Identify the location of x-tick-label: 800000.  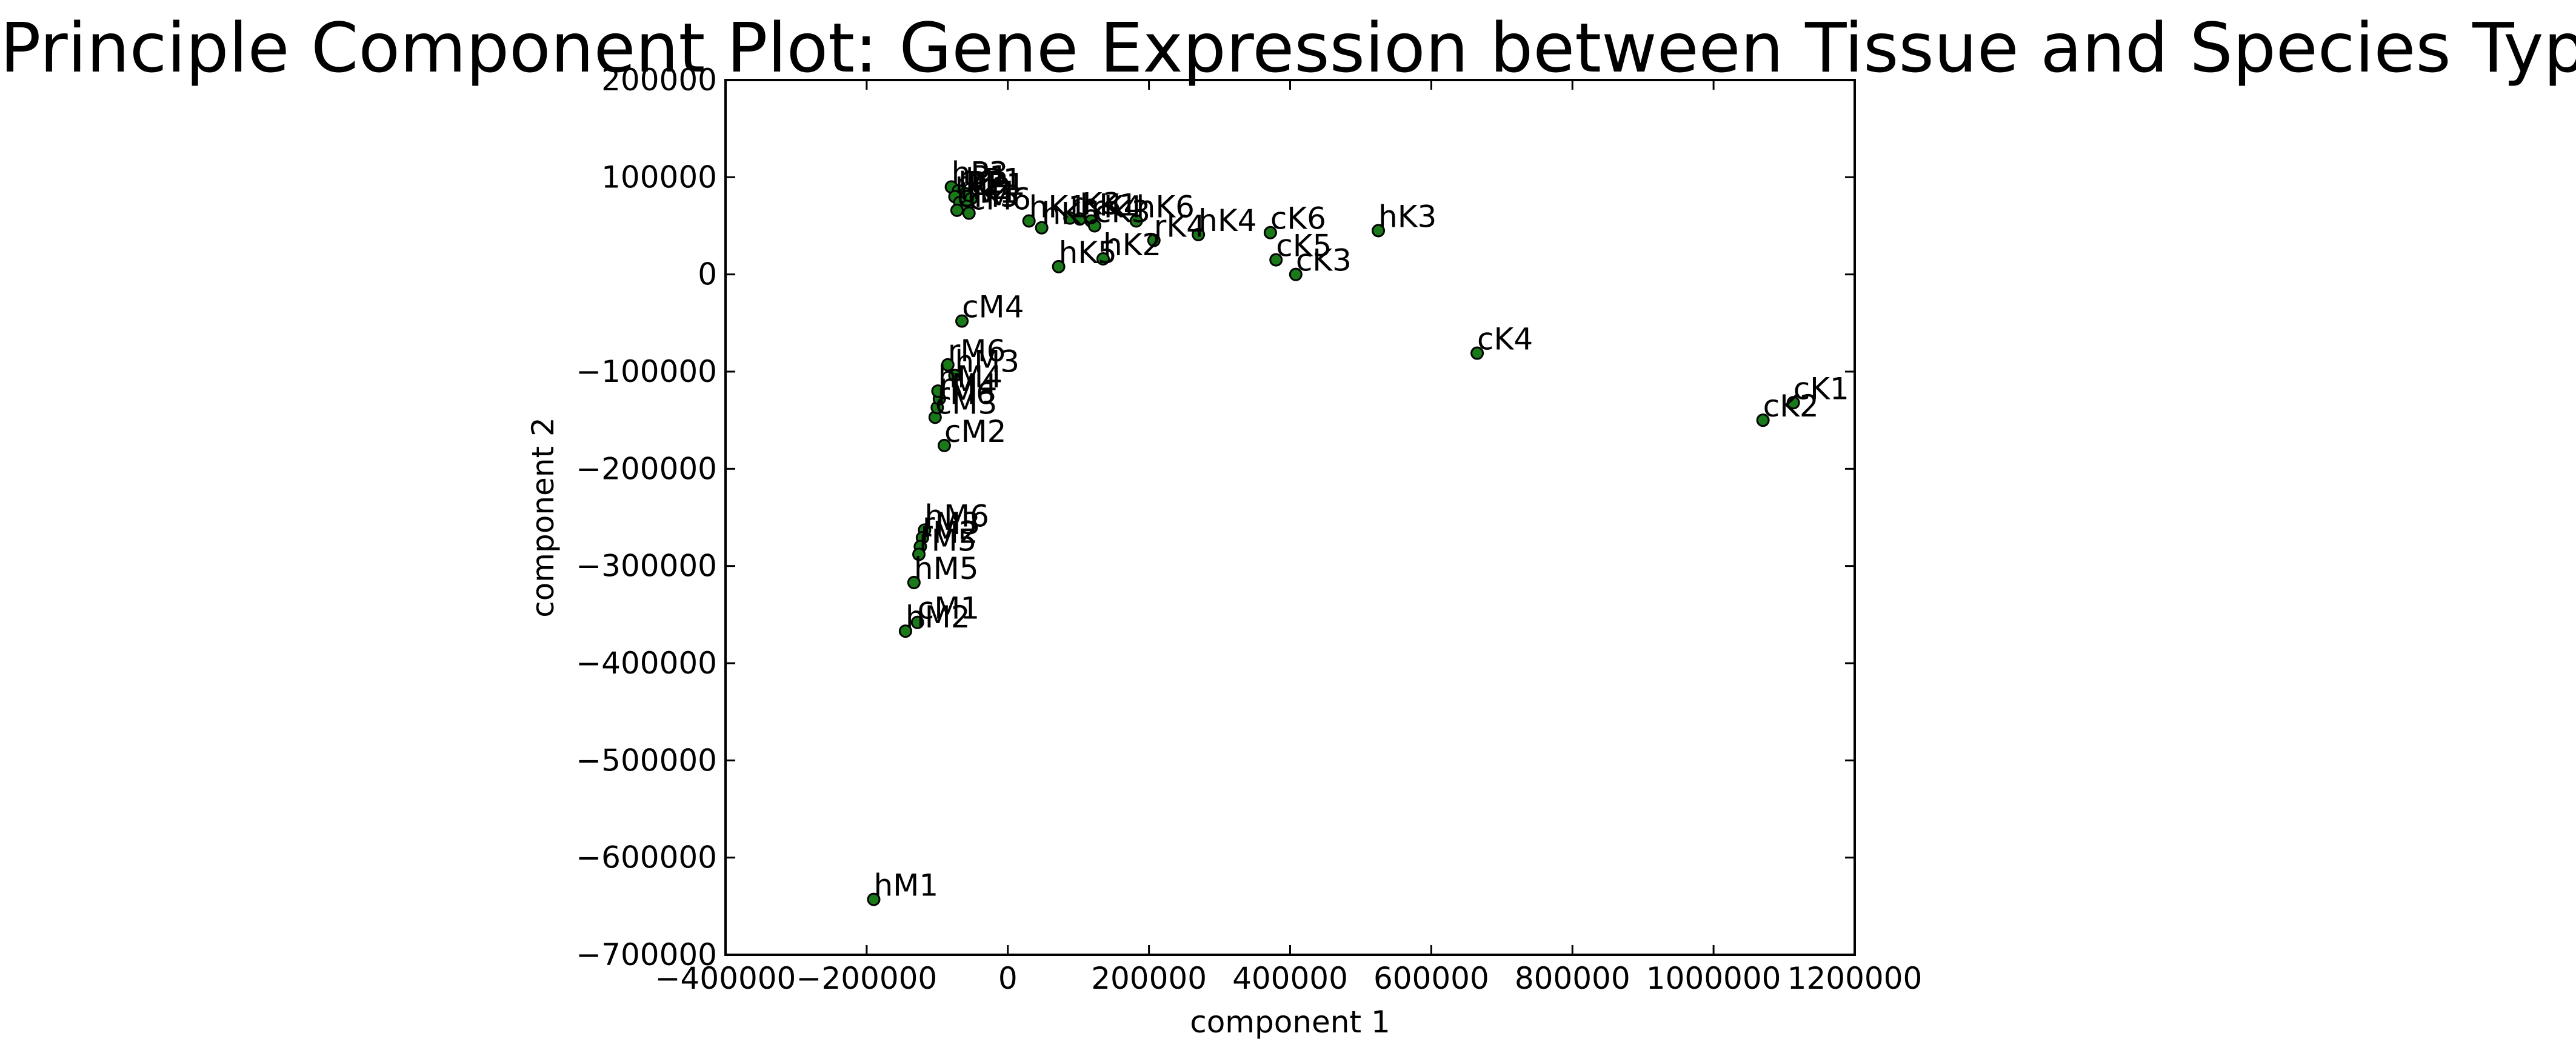
(1573, 978).